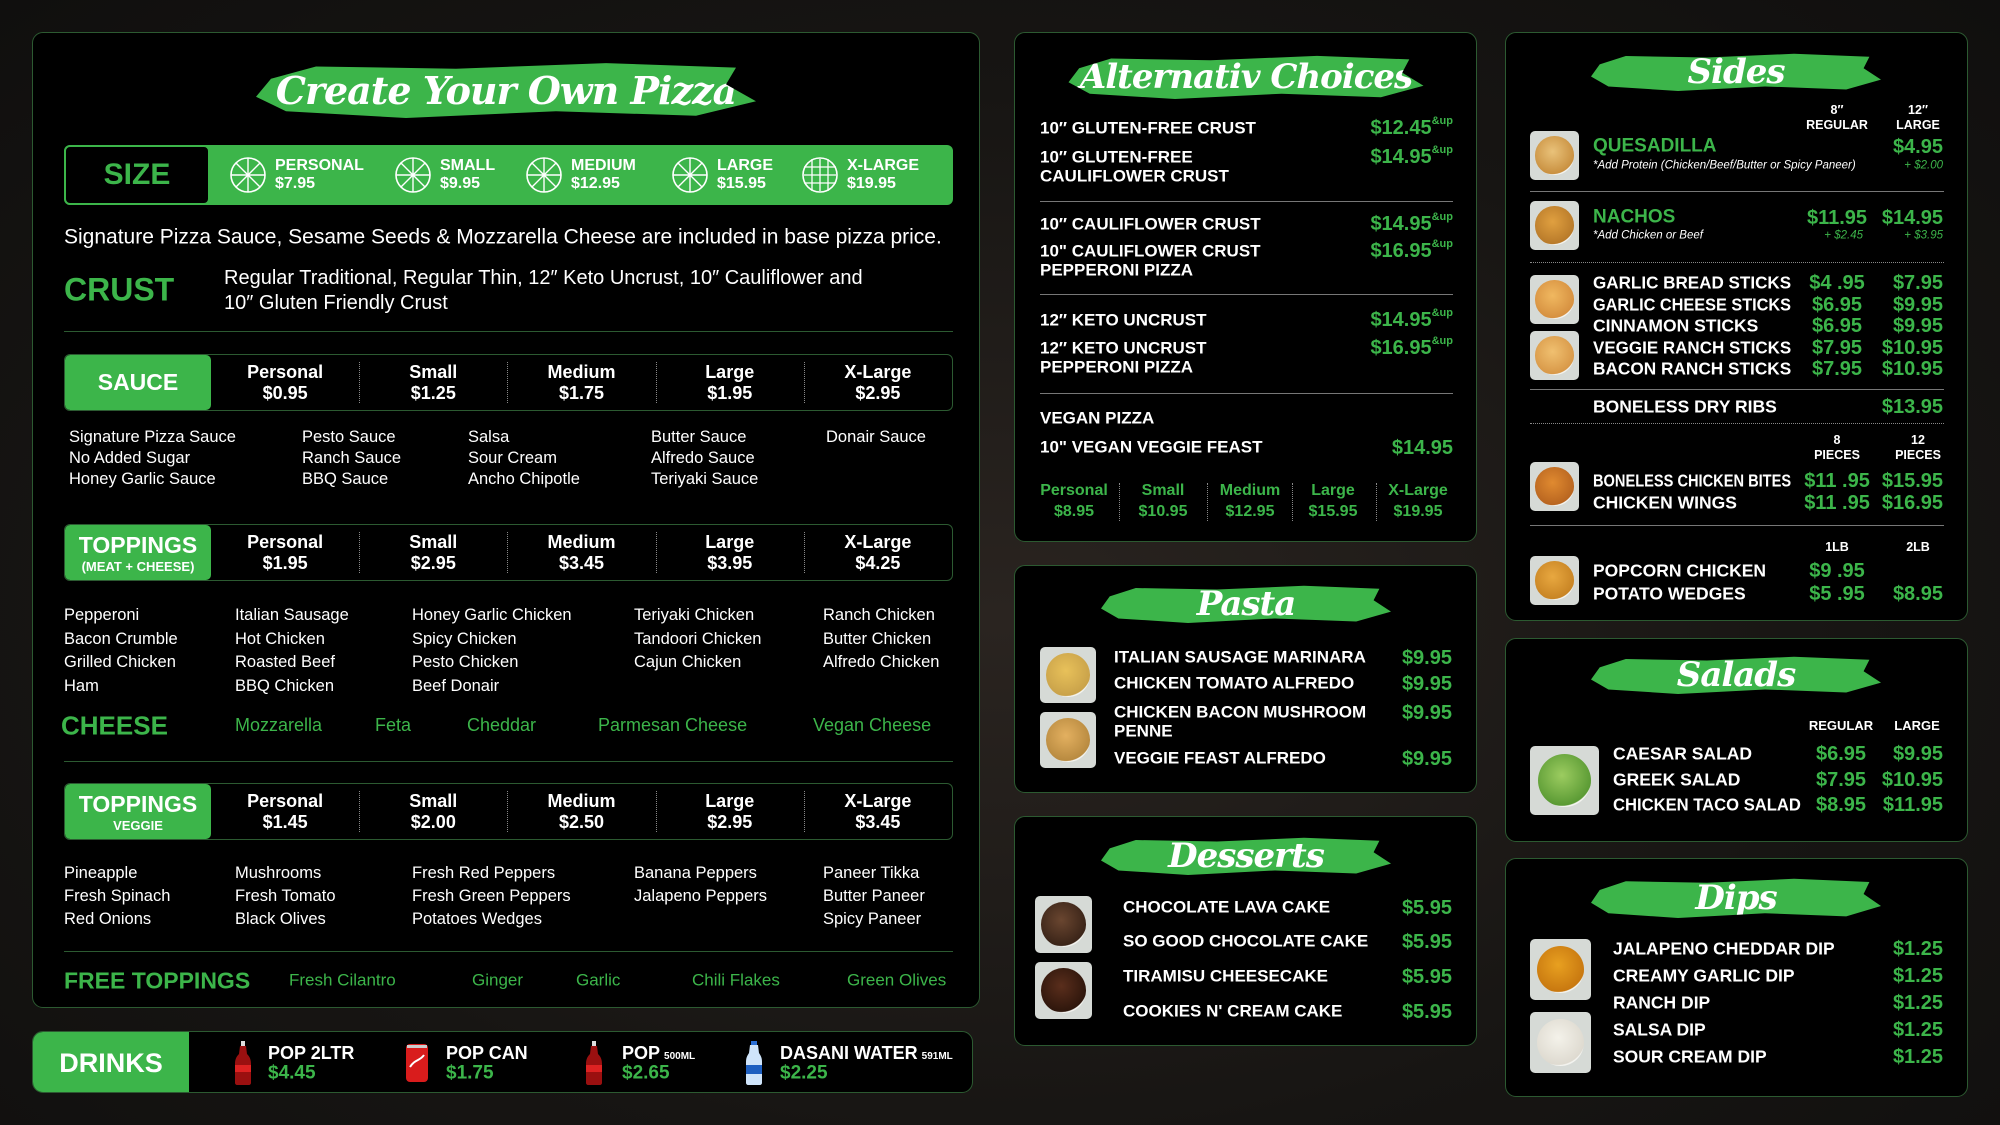  Describe the element at coordinates (1143, 731) in the screenshot. I see `pasta-item-name: PENNE` at that location.